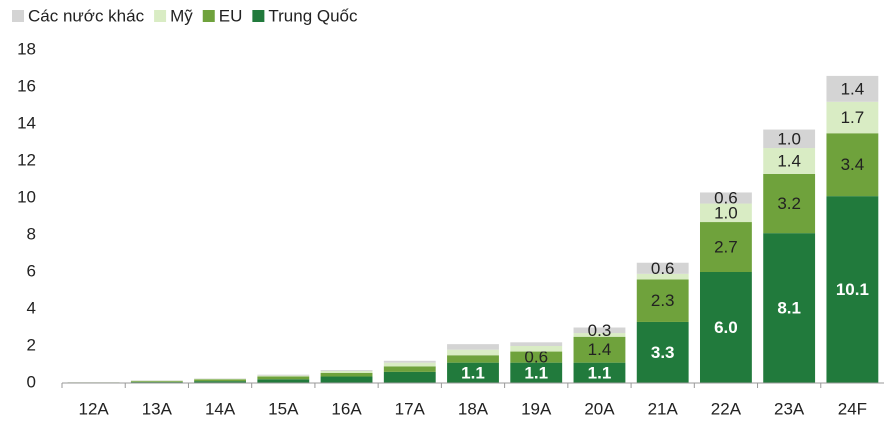  What do you see at coordinates (31, 233) in the screenshot?
I see `y-tick-label: 8` at bounding box center [31, 233].